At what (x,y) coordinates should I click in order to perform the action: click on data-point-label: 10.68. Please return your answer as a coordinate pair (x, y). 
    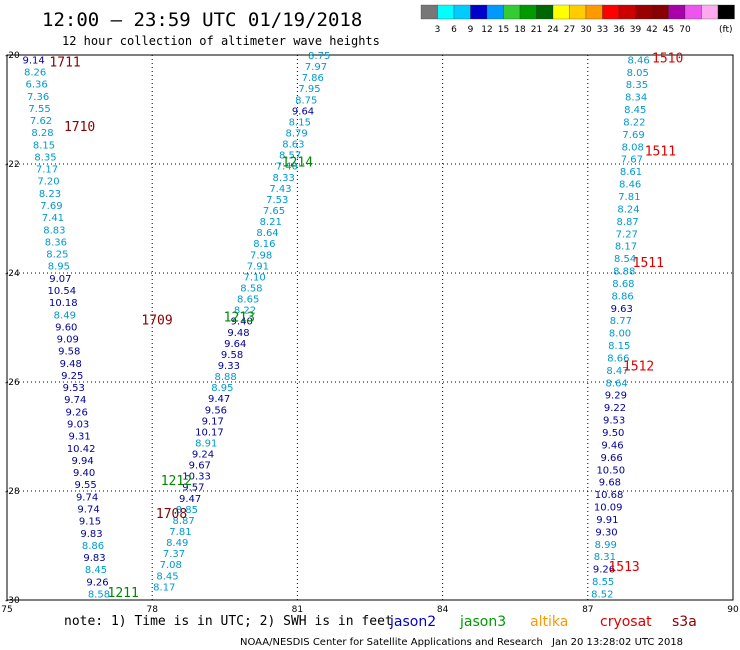
    Looking at the image, I should click on (609, 495).